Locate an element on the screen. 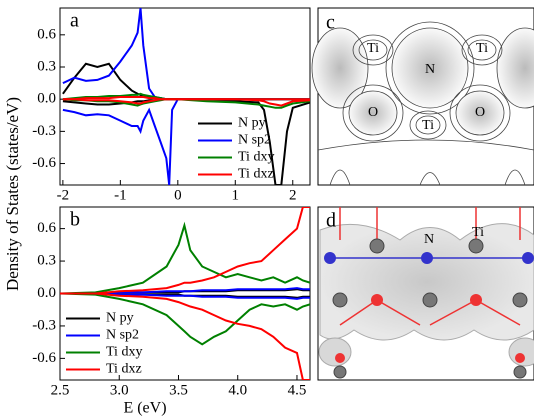 This screenshot has width=534, height=420. x-axis-label: E (eV) is located at coordinates (144, 408).